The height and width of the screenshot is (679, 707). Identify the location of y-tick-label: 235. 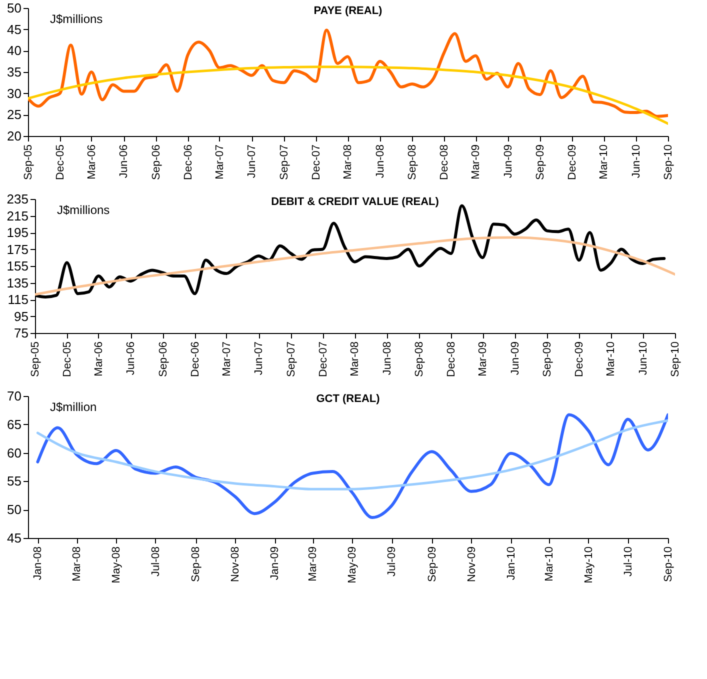
(17, 199).